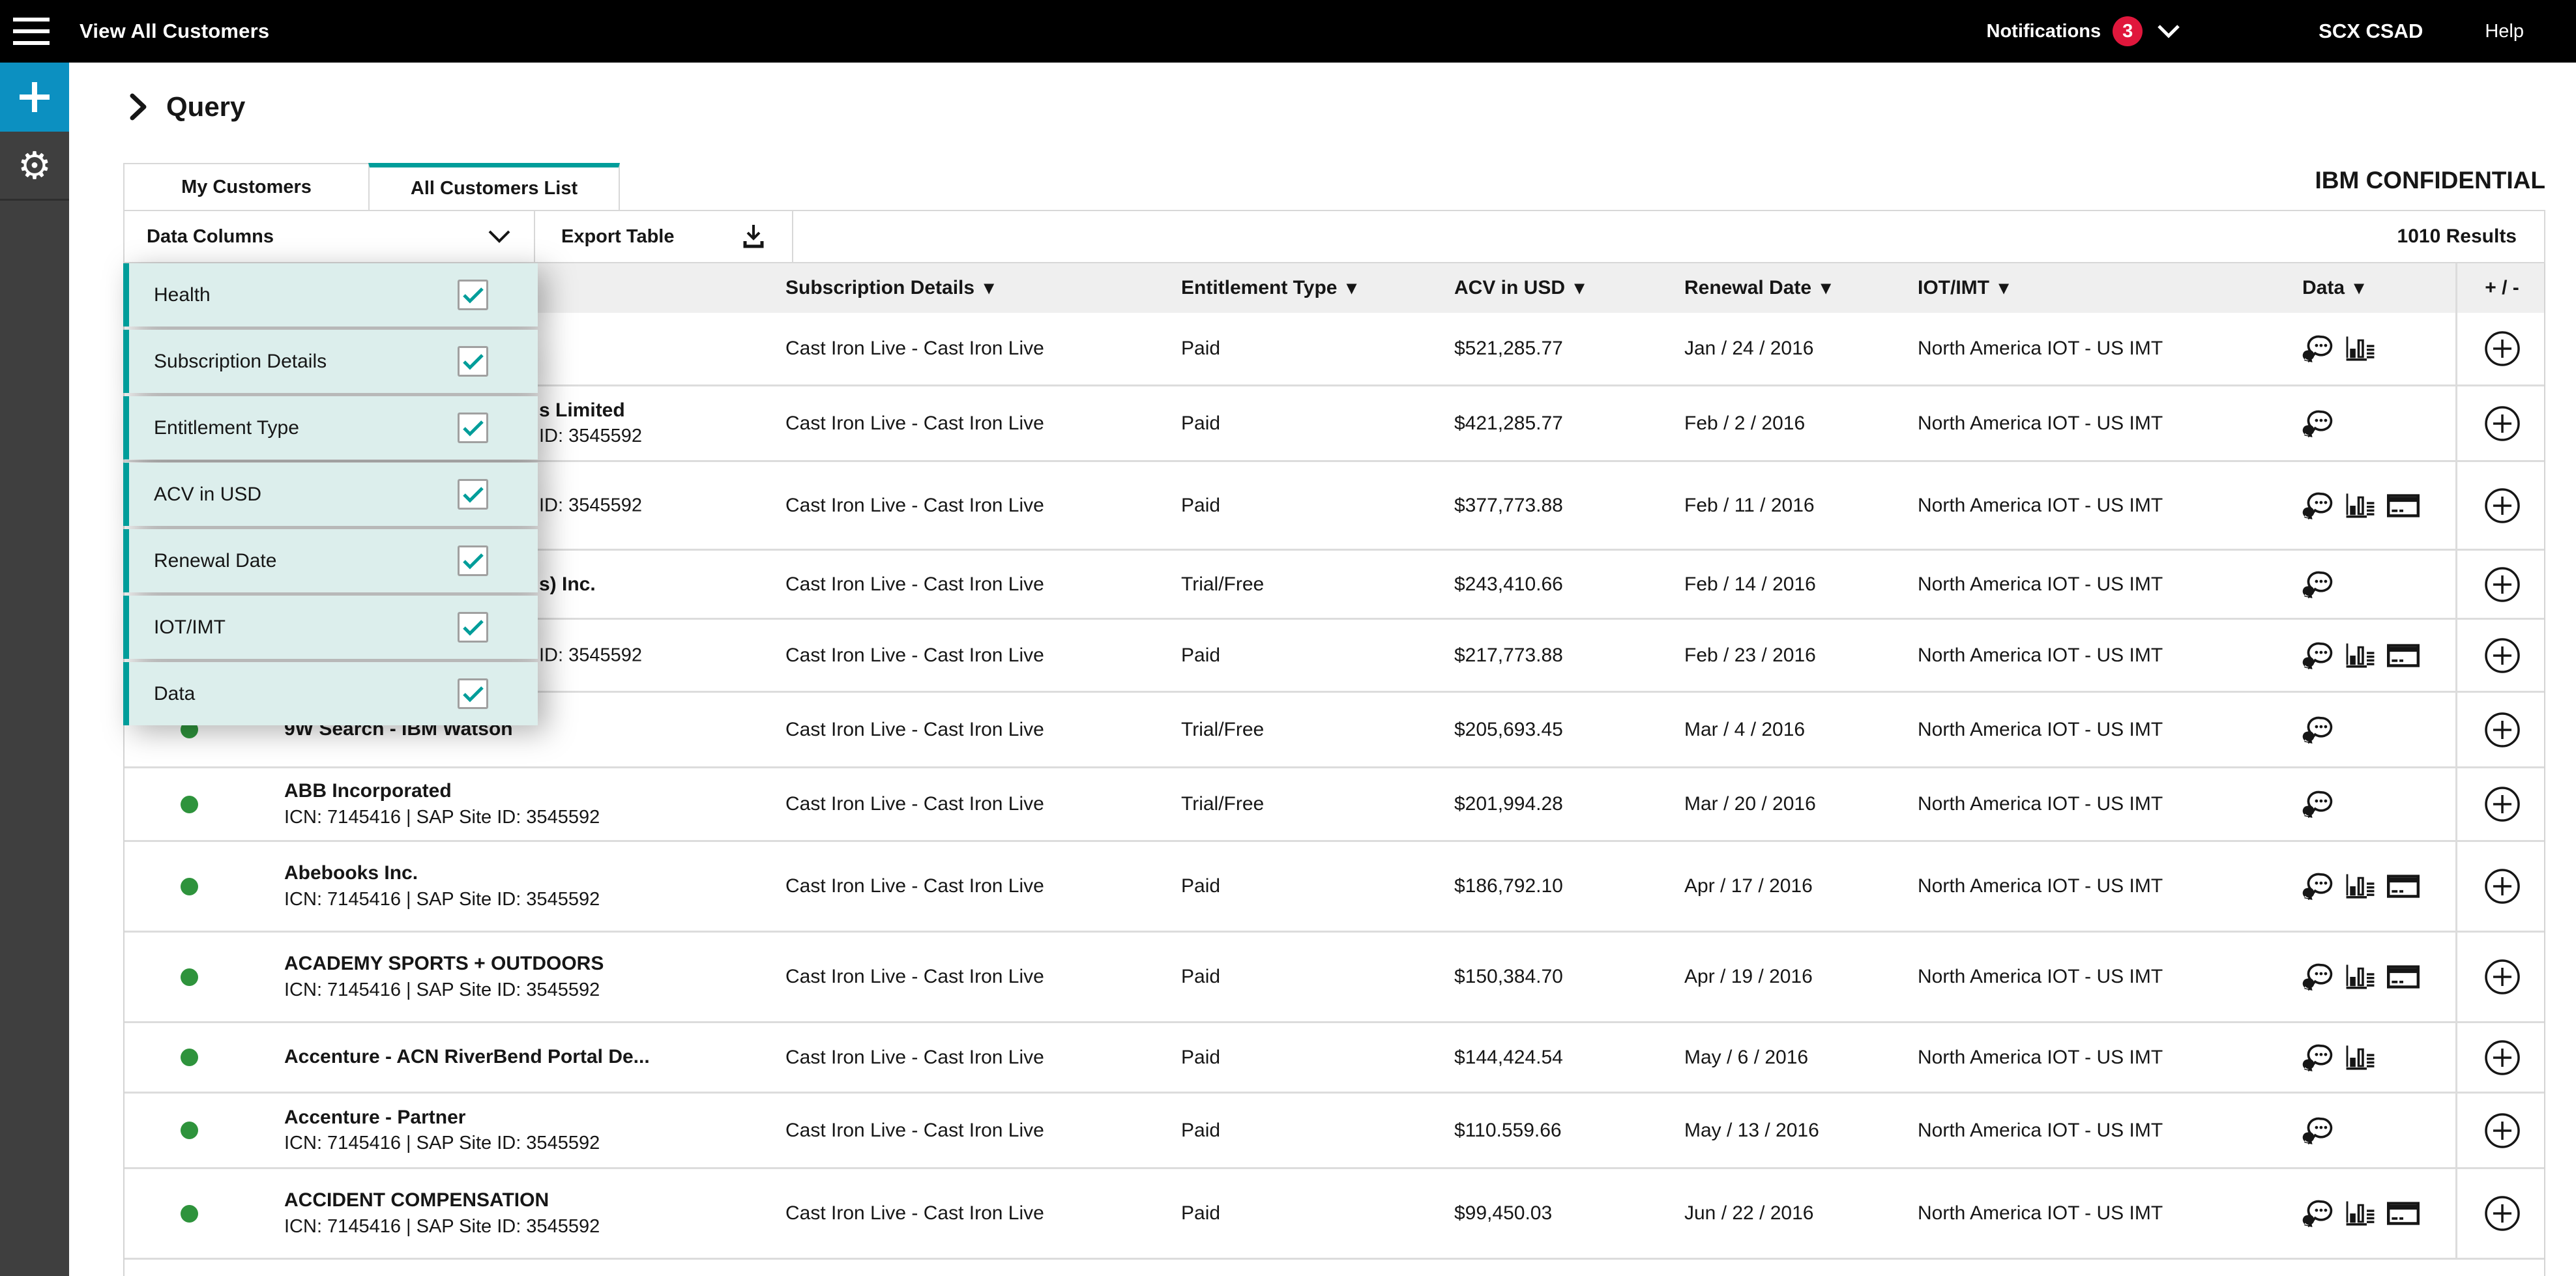  What do you see at coordinates (34, 166) in the screenshot?
I see `settings-button: ⚙` at bounding box center [34, 166].